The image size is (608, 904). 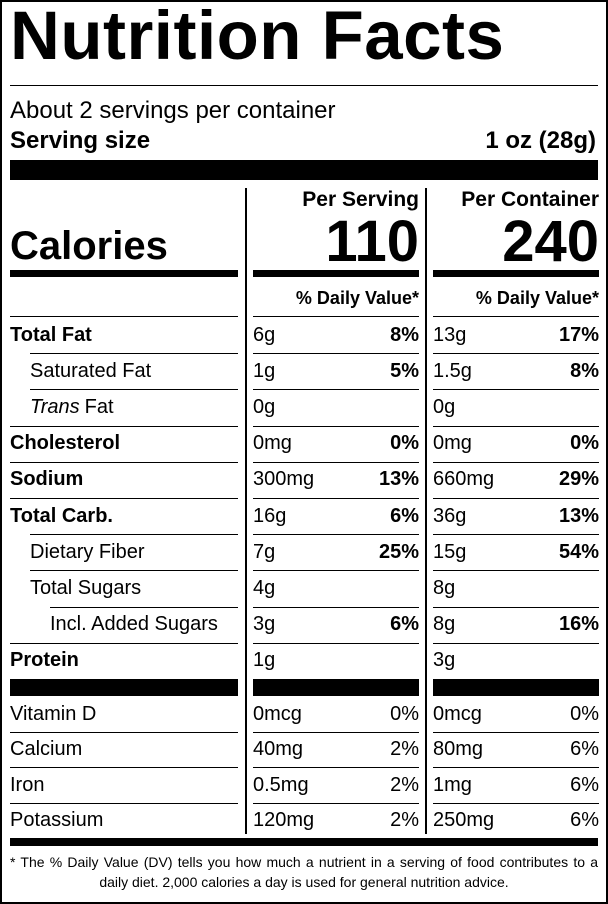 I want to click on nutrient-name-text: Sodium, so click(x=47, y=479).